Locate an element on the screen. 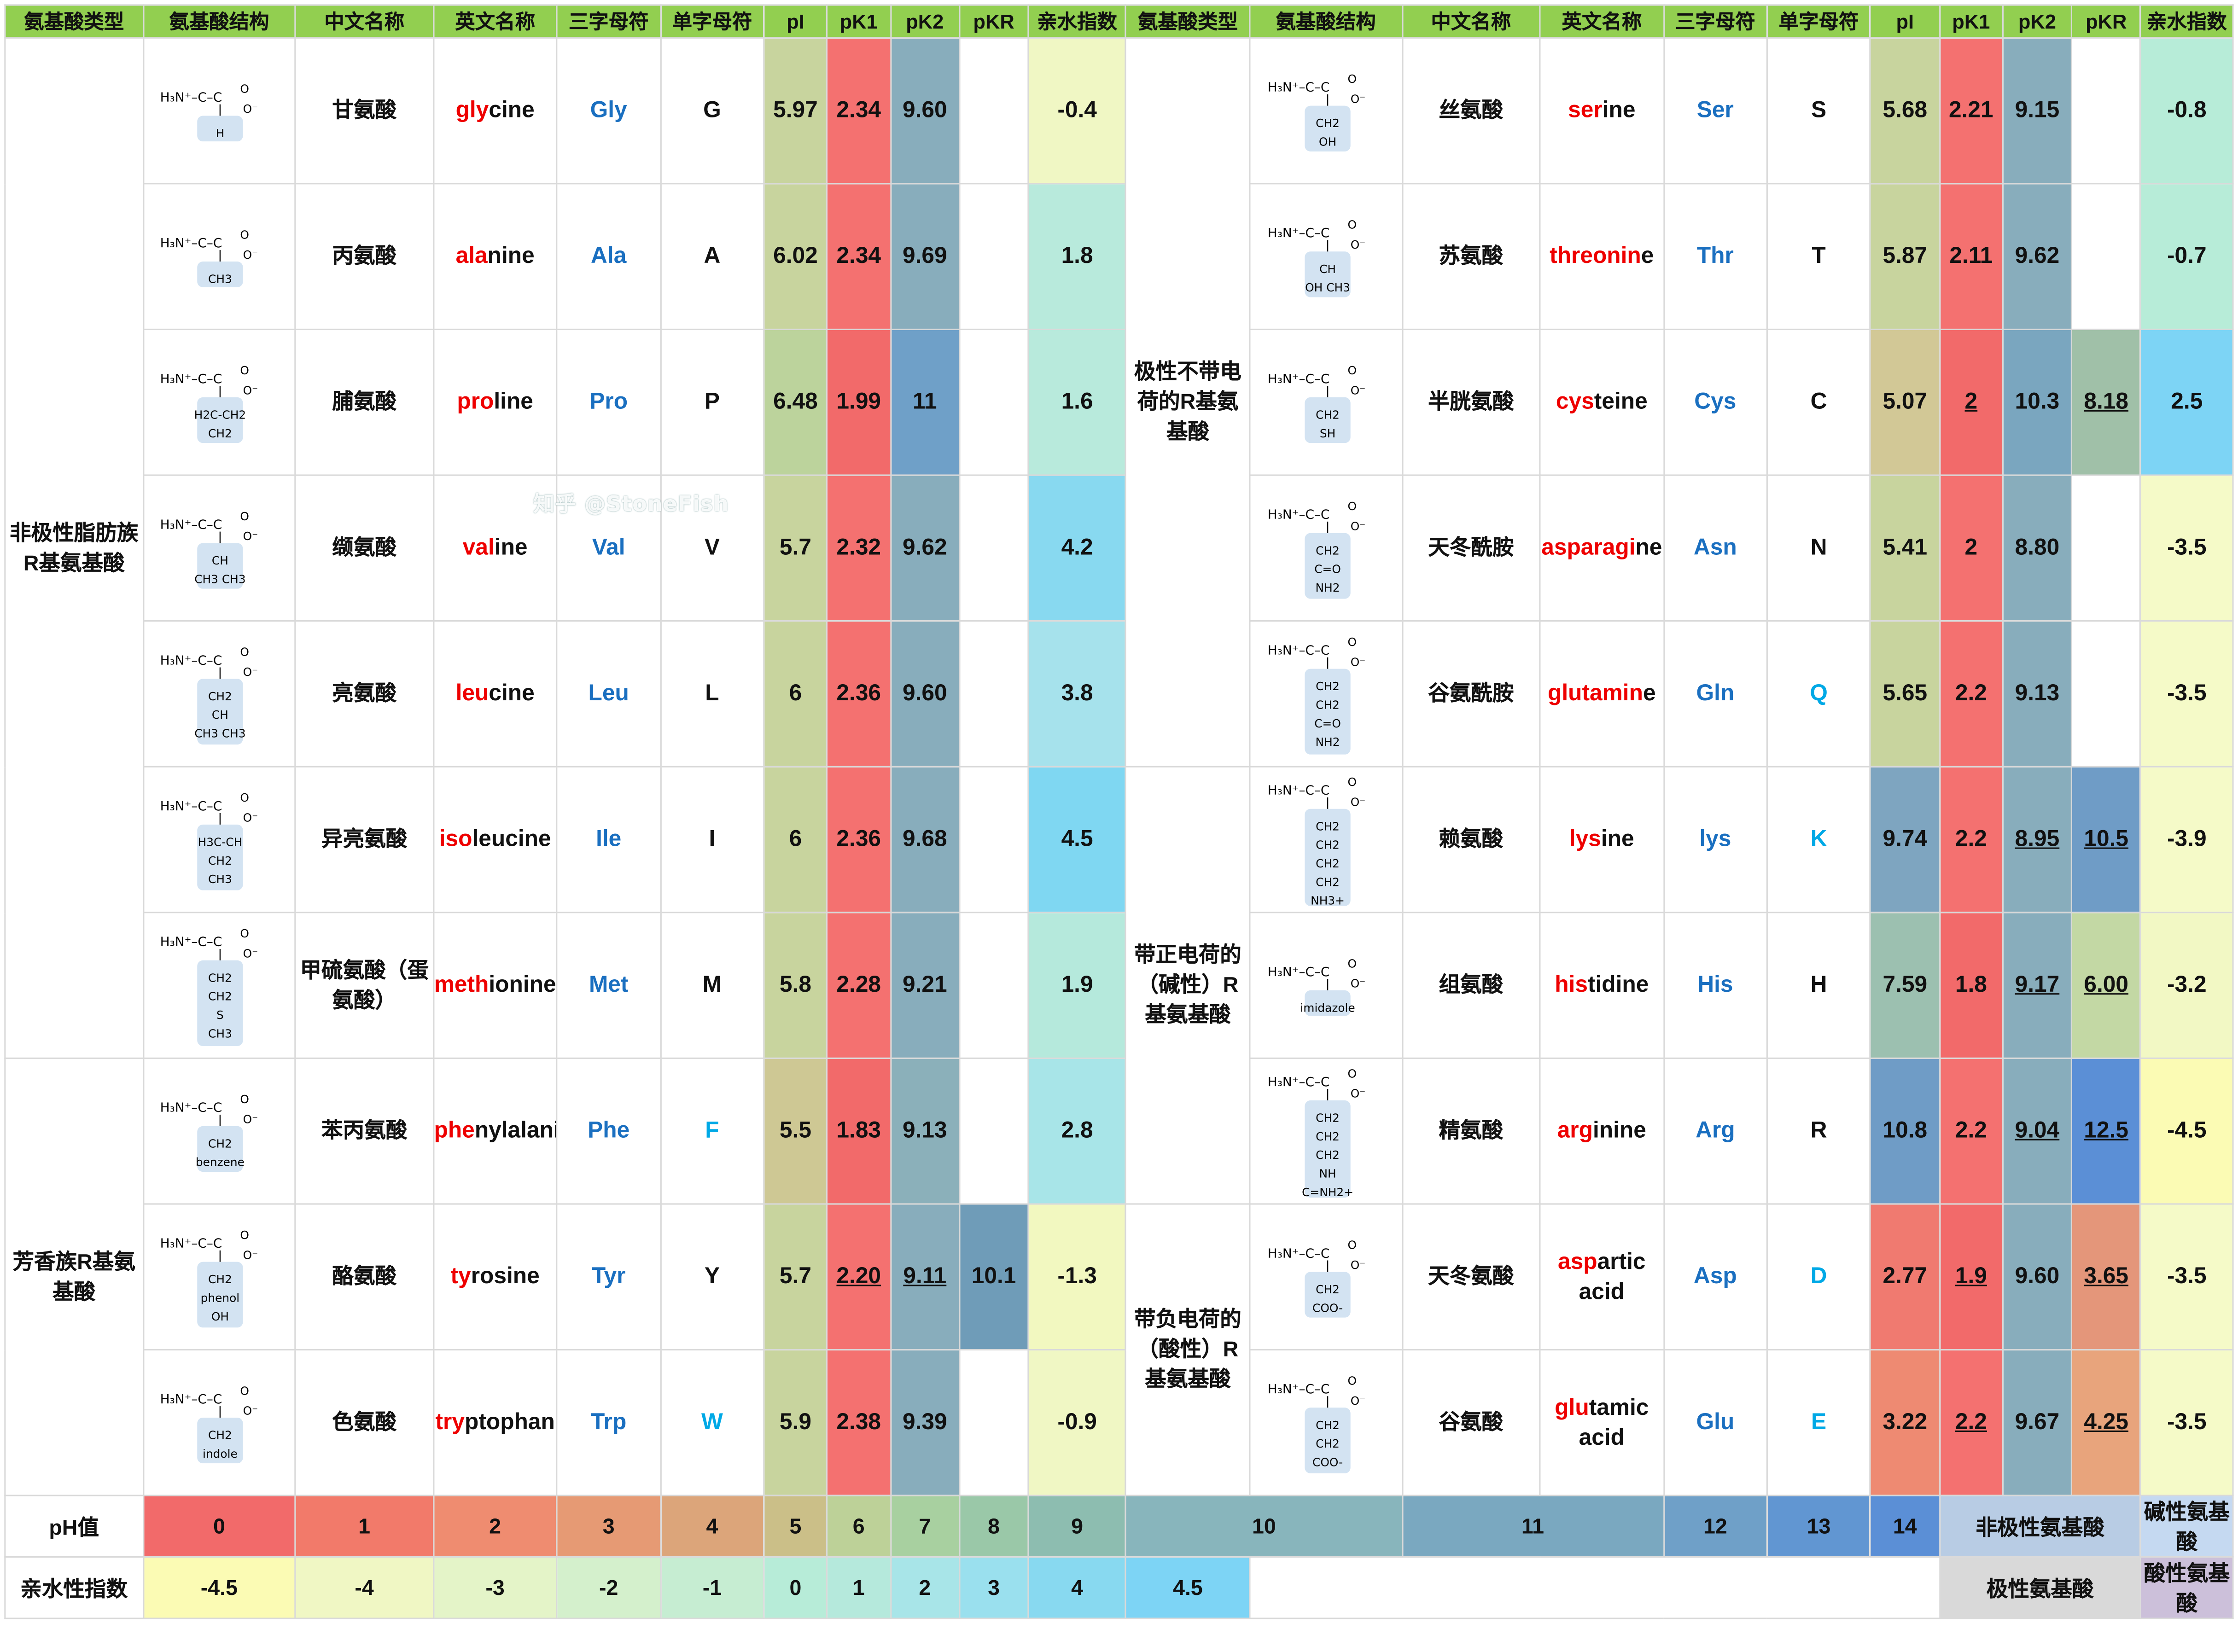  english-name: histidine is located at coordinates (1602, 985).